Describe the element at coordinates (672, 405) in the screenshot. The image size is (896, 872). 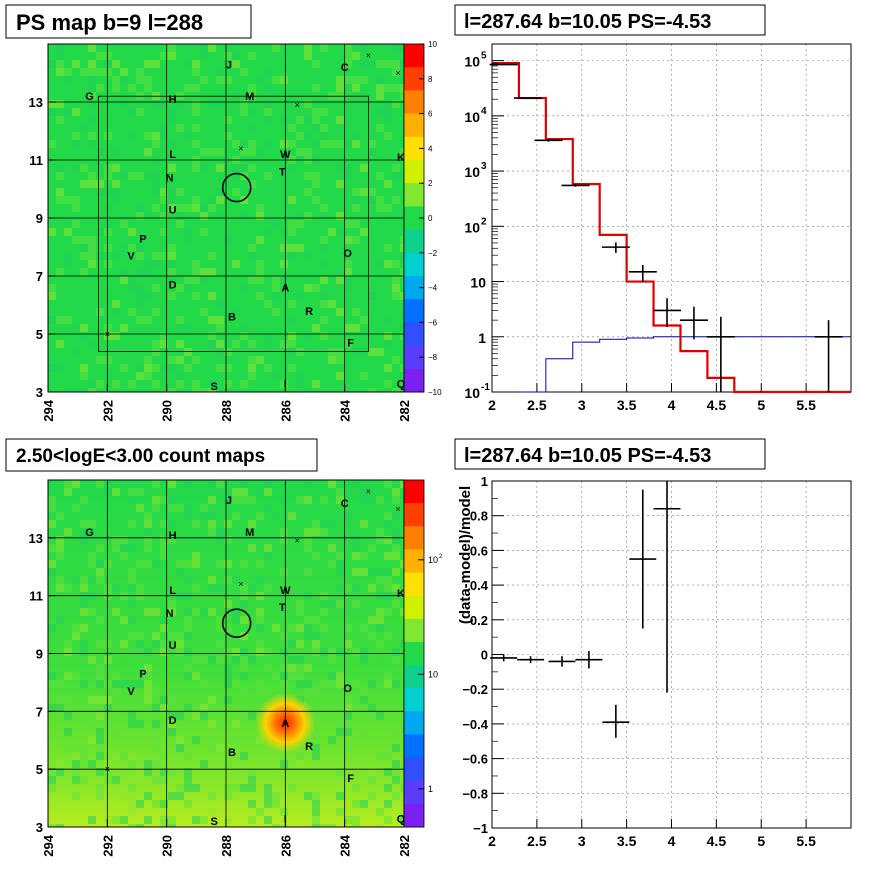
I see `x-tick-label: 4` at that location.